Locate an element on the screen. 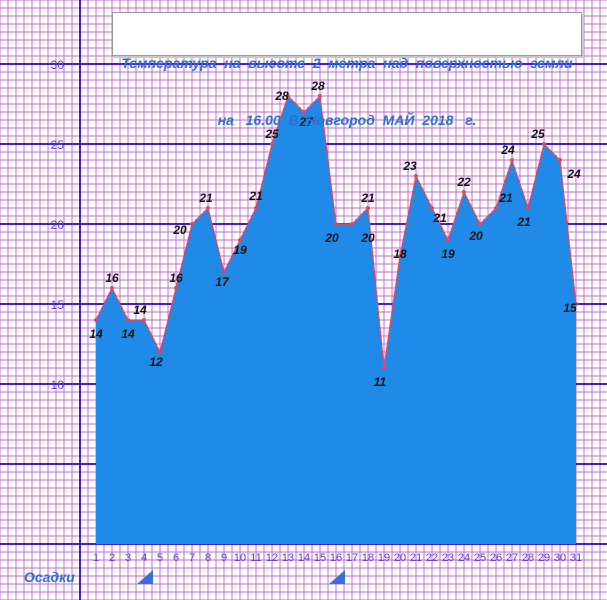 Image resolution: width=607 pixels, height=600 pixels. chart-title-line2: на 16.00 В. Новгород МАЙ 2018 г. is located at coordinates (347, 120).